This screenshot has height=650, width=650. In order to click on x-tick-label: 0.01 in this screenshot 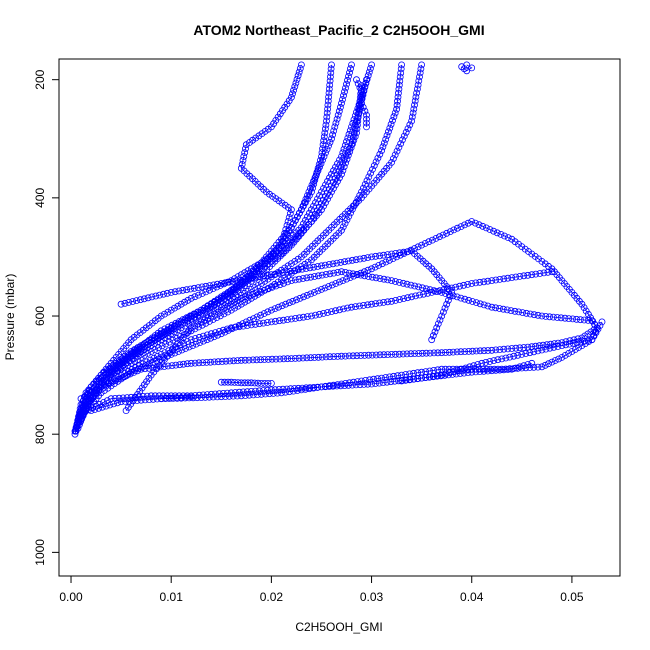, I will do `click(172, 597)`.